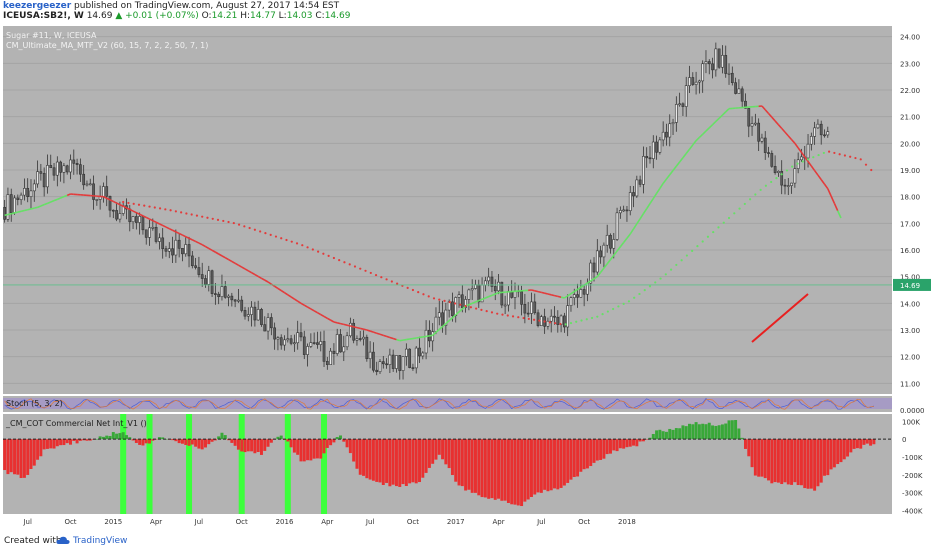  Describe the element at coordinates (910, 331) in the screenshot. I see `price-axis-tick: 13.00` at that location.